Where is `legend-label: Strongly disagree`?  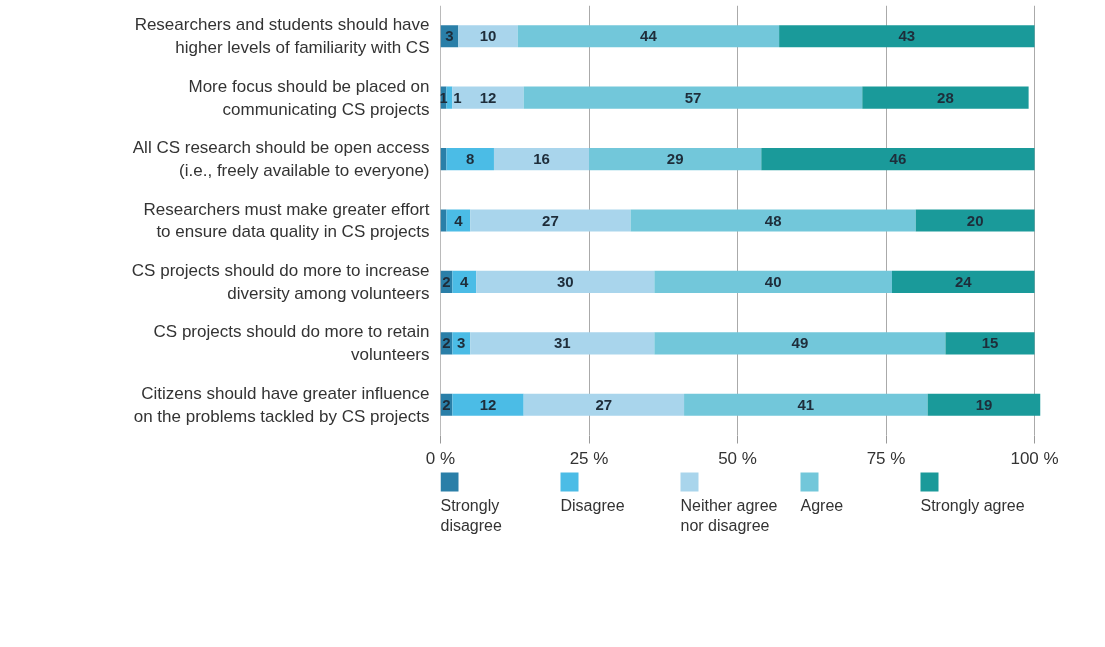 legend-label: Strongly disagree is located at coordinates (471, 516).